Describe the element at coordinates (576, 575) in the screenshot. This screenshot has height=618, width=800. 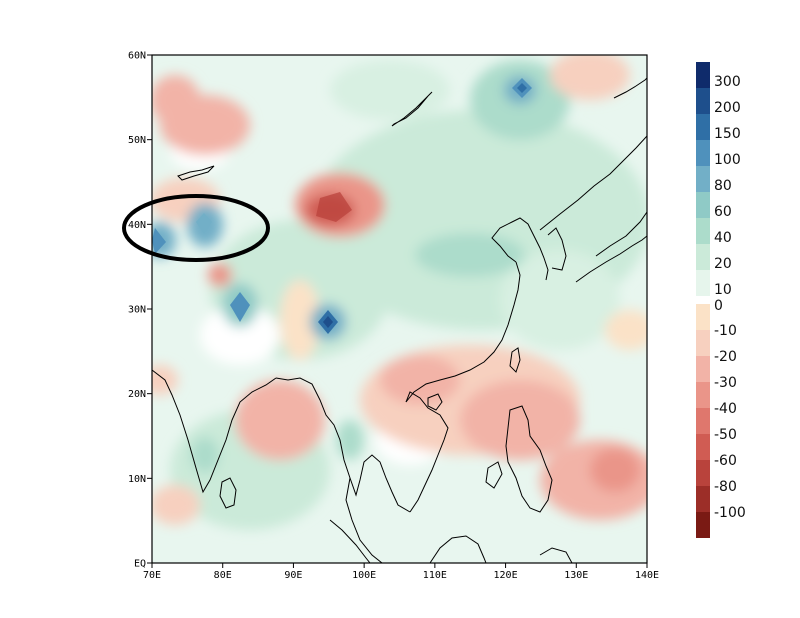
I see `lon-tick-label: 130E` at that location.